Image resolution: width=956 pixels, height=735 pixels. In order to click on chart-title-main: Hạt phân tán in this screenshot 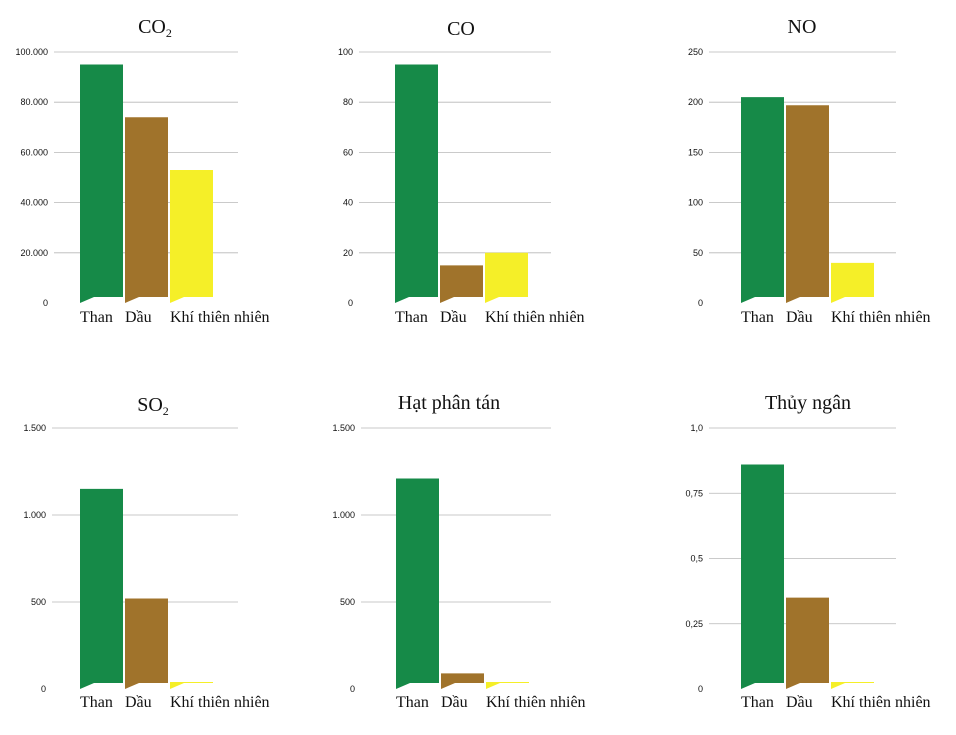, I will do `click(449, 403)`.